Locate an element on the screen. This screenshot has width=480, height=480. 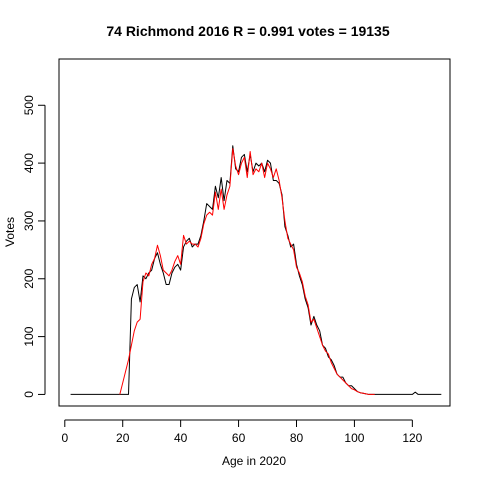
y-tick-label: 500 is located at coordinates (29, 105).